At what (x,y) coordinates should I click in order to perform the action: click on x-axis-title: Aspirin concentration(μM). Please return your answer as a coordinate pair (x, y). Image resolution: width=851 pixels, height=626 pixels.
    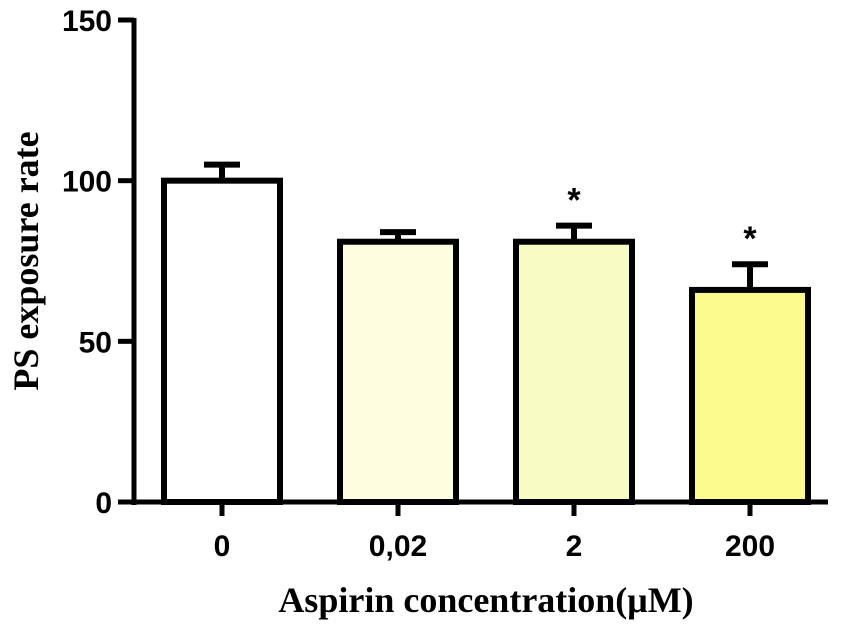
    Looking at the image, I should click on (485, 600).